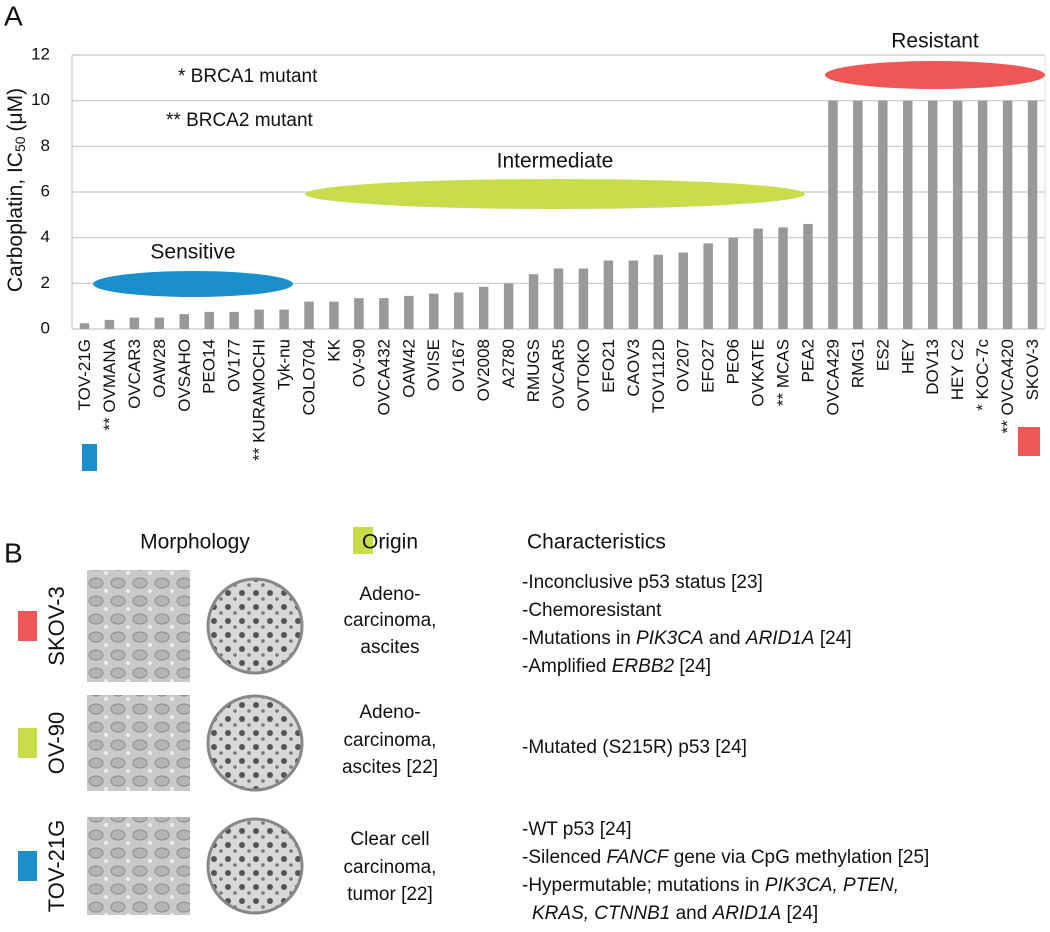 Image resolution: width=1050 pixels, height=932 pixels. What do you see at coordinates (935, 75) in the screenshot?
I see `group-ellipse` at bounding box center [935, 75].